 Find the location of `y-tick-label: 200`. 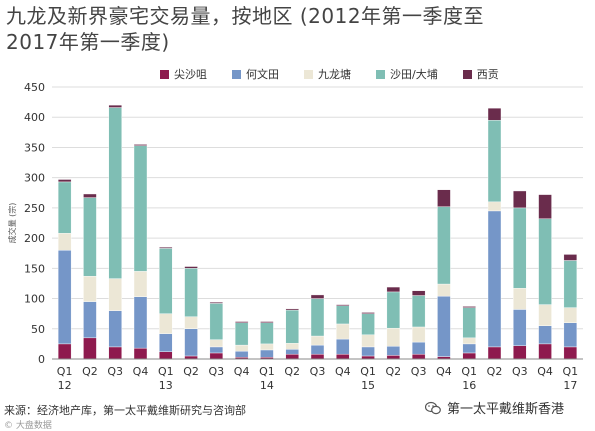

y-tick-label: 200 is located at coordinates (34, 238).